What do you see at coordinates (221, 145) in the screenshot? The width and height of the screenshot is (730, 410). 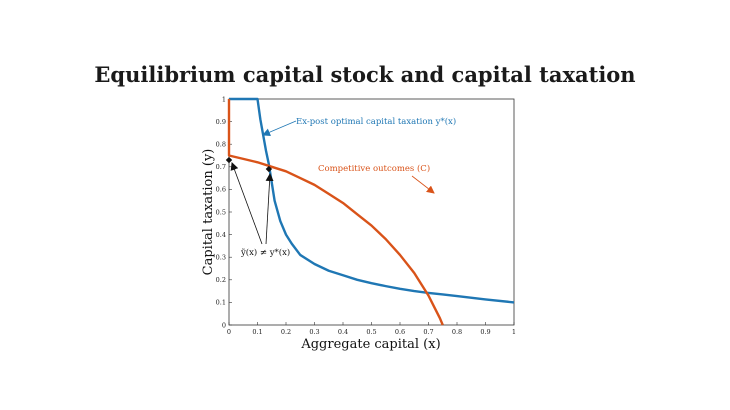 I see `y-tick-label: 0.8` at bounding box center [221, 145].